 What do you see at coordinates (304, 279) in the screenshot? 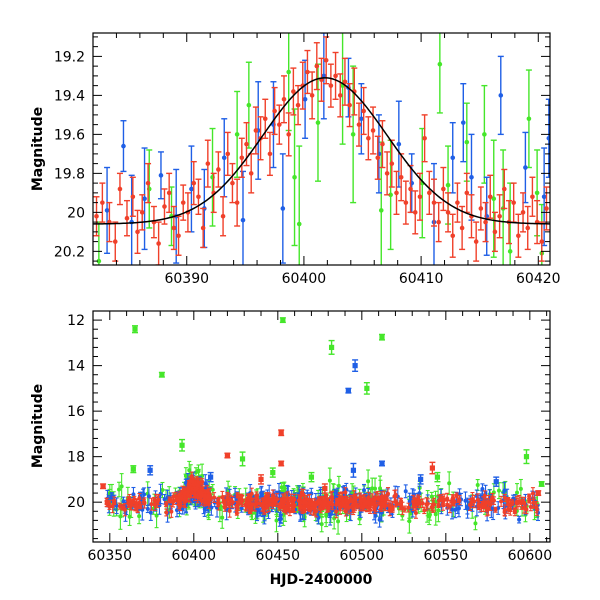
I see `x-tick-label-1: 60400` at bounding box center [304, 279].